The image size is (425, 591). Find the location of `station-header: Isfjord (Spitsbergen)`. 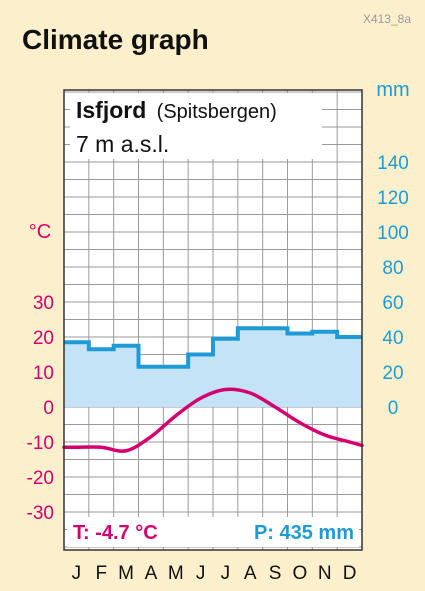

station-header: Isfjord (Spitsbergen) is located at coordinates (176, 110).